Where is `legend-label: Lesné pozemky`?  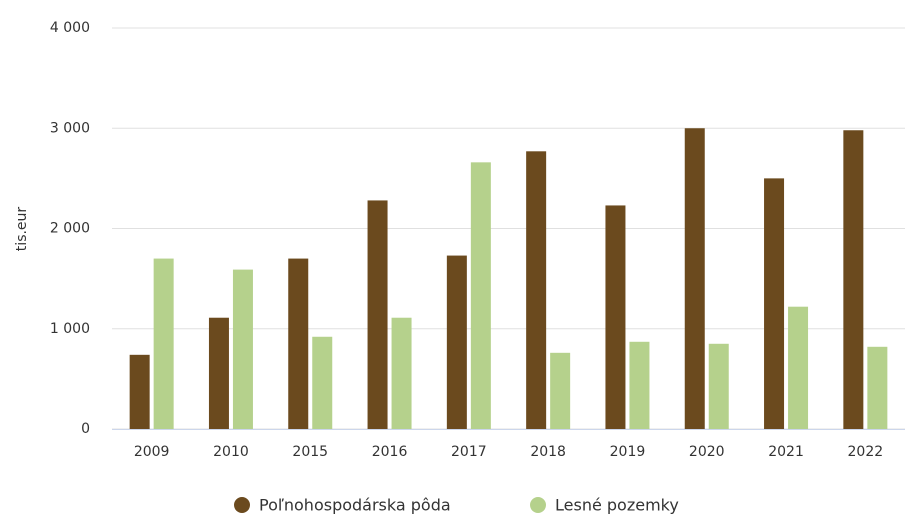
legend-label: Lesné pozemky is located at coordinates (617, 505).